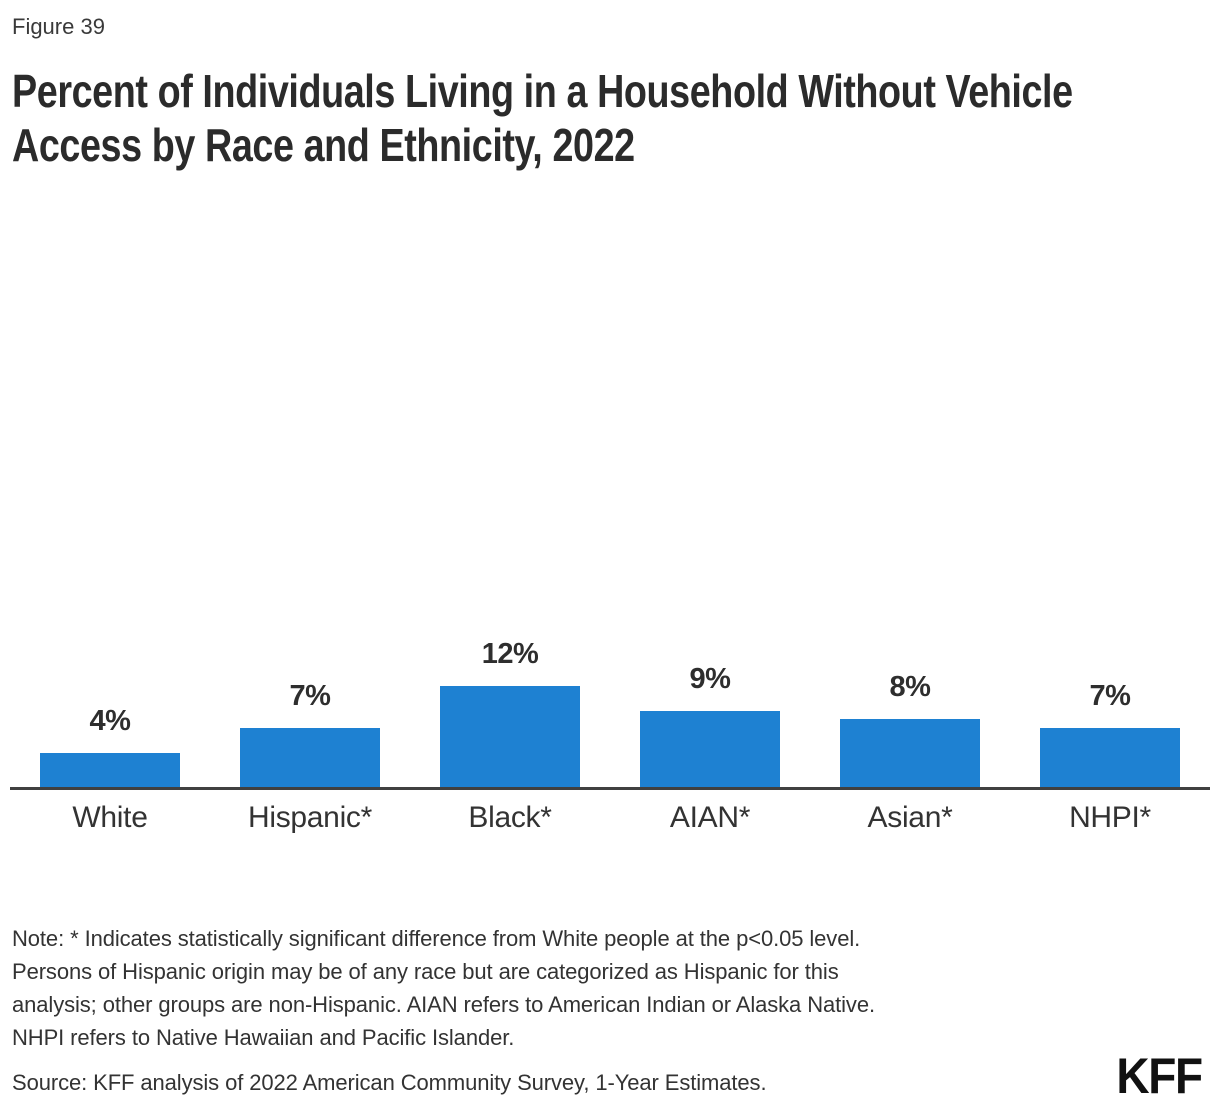 The height and width of the screenshot is (1112, 1220). I want to click on kff-logo: KFF, so click(1160, 1076).